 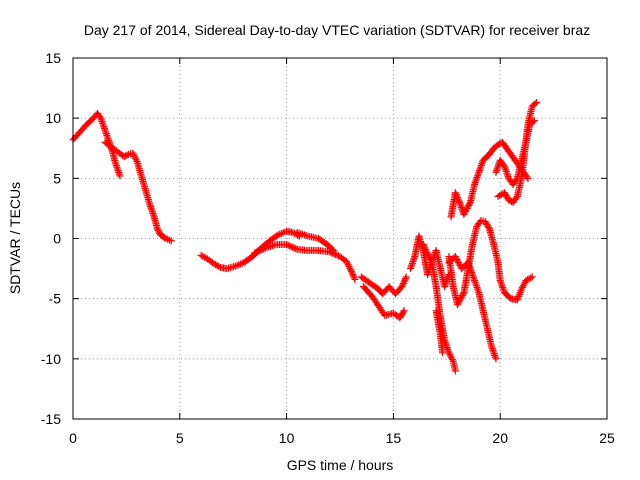 What do you see at coordinates (73, 438) in the screenshot?
I see `x-tick-label: 0` at bounding box center [73, 438].